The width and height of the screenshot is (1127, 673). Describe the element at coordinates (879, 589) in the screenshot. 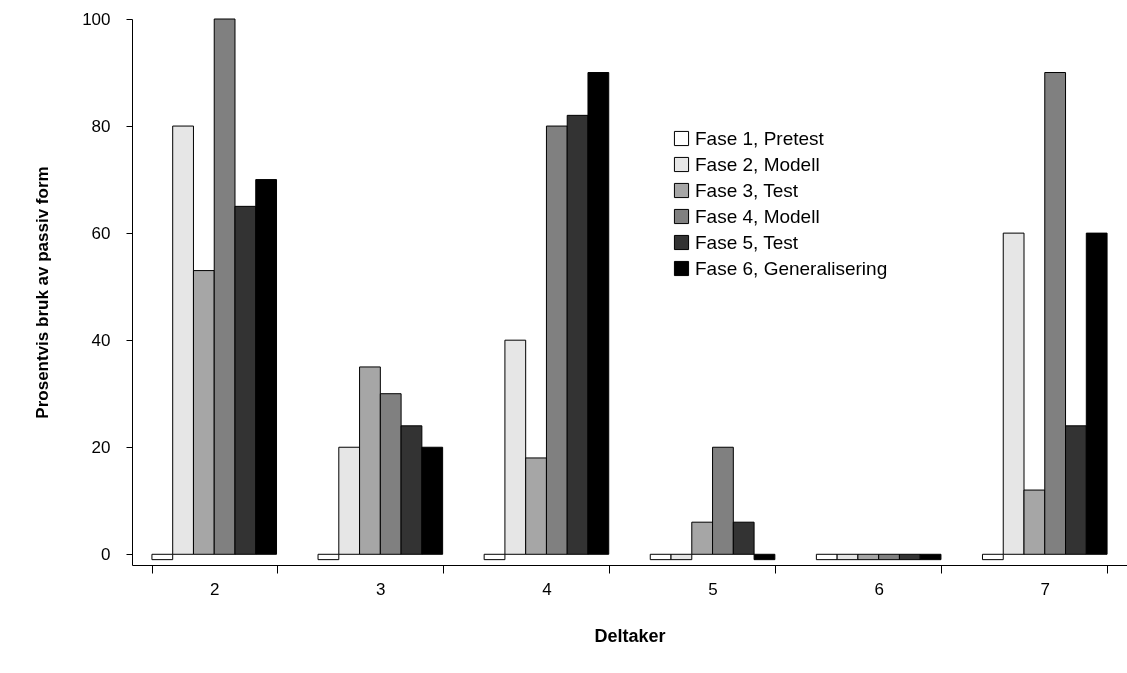

I see `x-tick-label: 6` at that location.